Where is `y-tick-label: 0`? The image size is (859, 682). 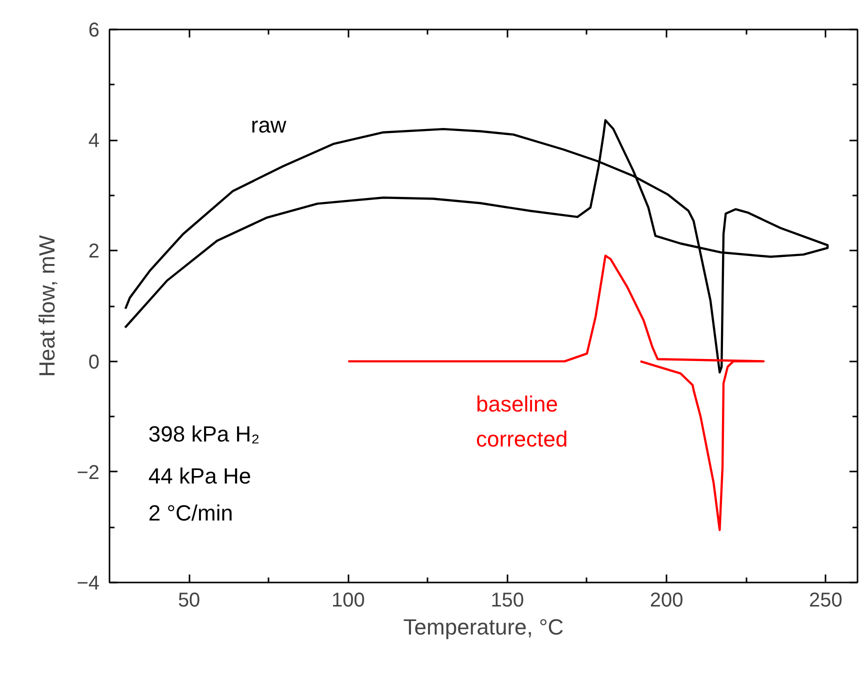 y-tick-label: 0 is located at coordinates (94, 362).